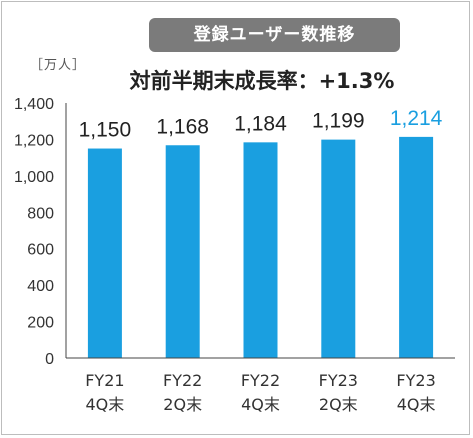 This screenshot has width=473, height=438. I want to click on x-category-label: FY21, so click(104, 380).